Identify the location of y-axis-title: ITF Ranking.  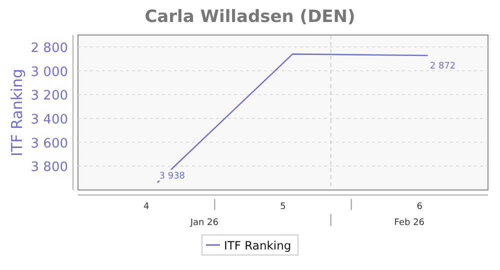
(17, 112).